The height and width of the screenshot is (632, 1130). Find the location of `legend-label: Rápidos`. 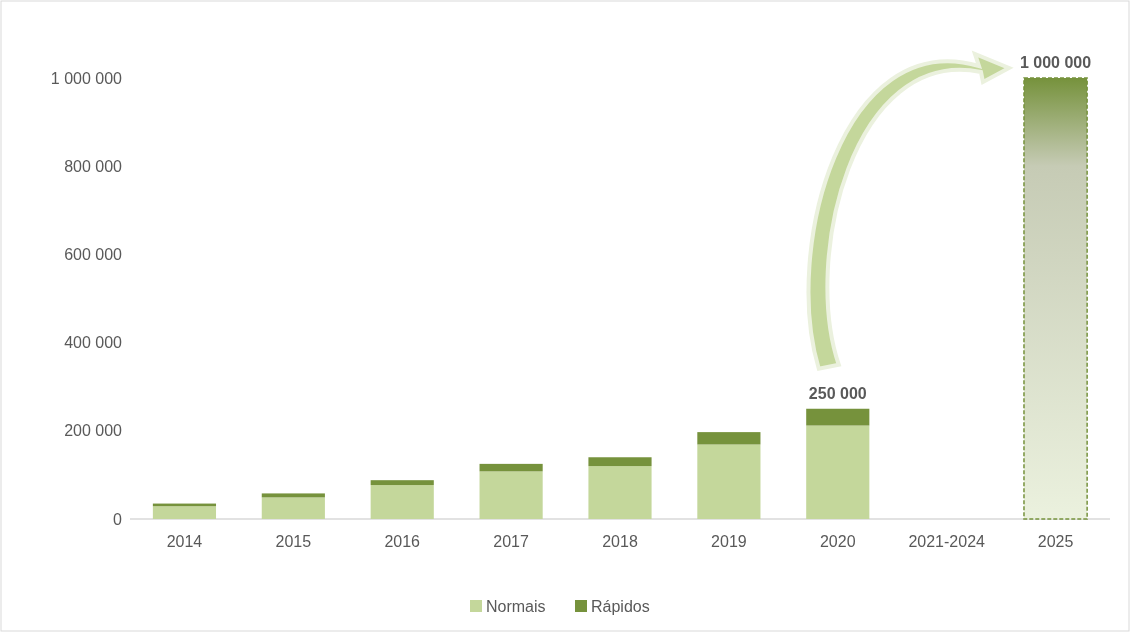

legend-label: Rápidos is located at coordinates (620, 606).